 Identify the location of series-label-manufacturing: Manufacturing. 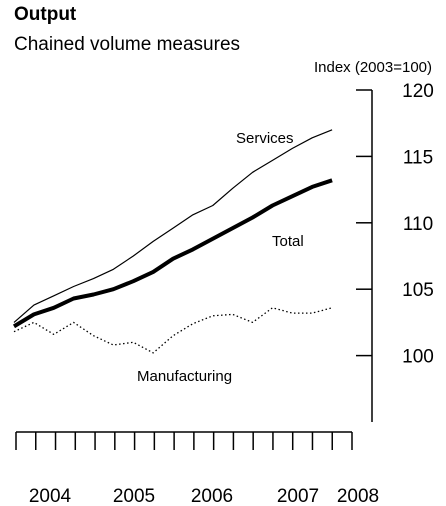
(184, 376).